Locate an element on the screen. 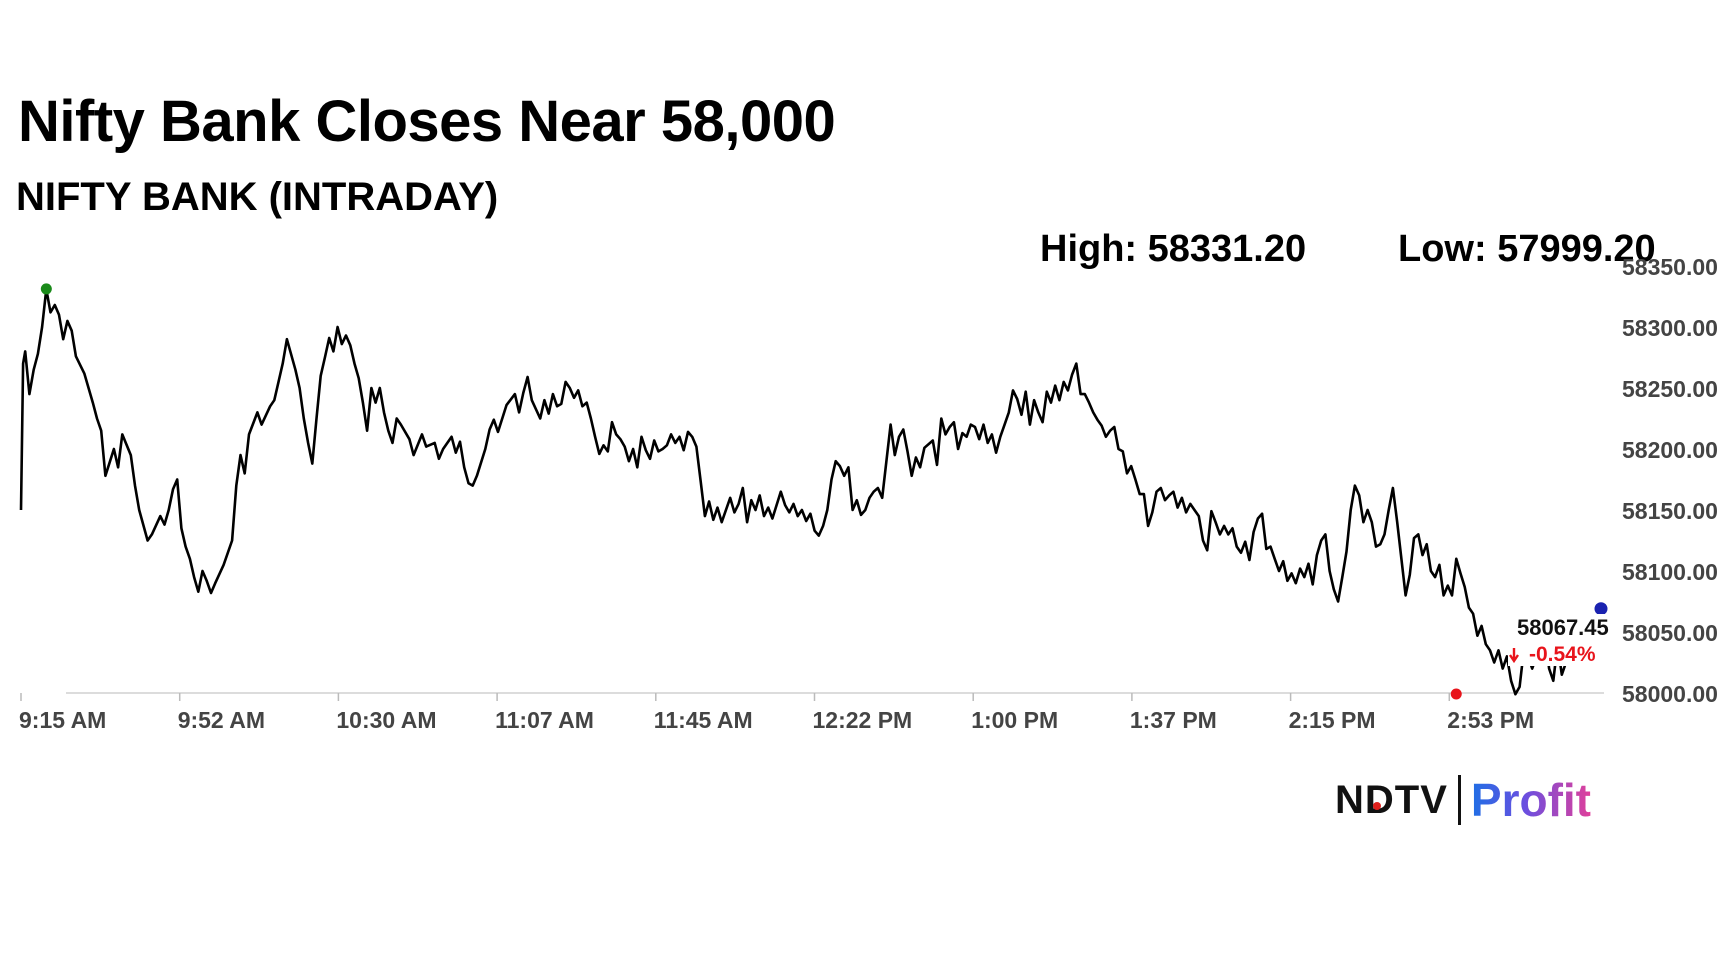  high-label: High: 58331.20 is located at coordinates (1173, 249).